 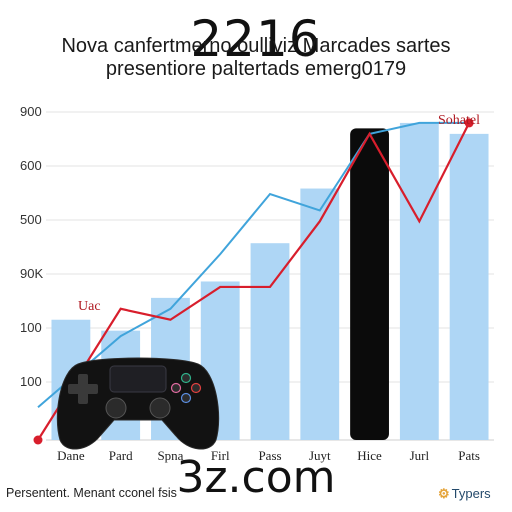 What do you see at coordinates (31, 111) in the screenshot?
I see `y-tick-label: 900` at bounding box center [31, 111].